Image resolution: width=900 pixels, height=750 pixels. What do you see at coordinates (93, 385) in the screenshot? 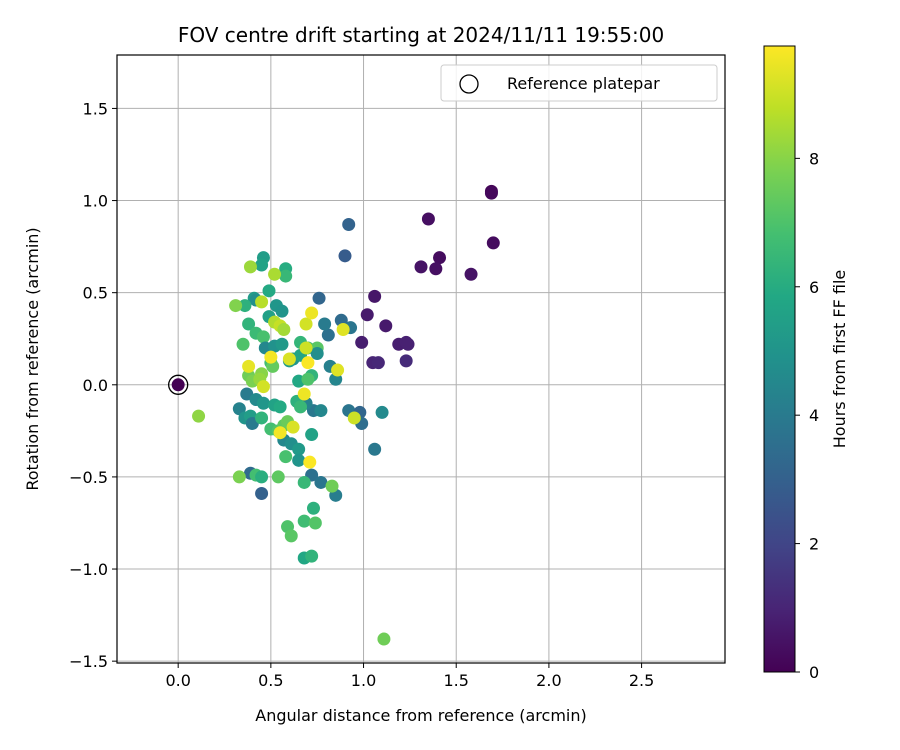
I see `y-axis: −1.5 −1.0 −0.5 0.0 0.5 1.0 1.5` at bounding box center [93, 385].